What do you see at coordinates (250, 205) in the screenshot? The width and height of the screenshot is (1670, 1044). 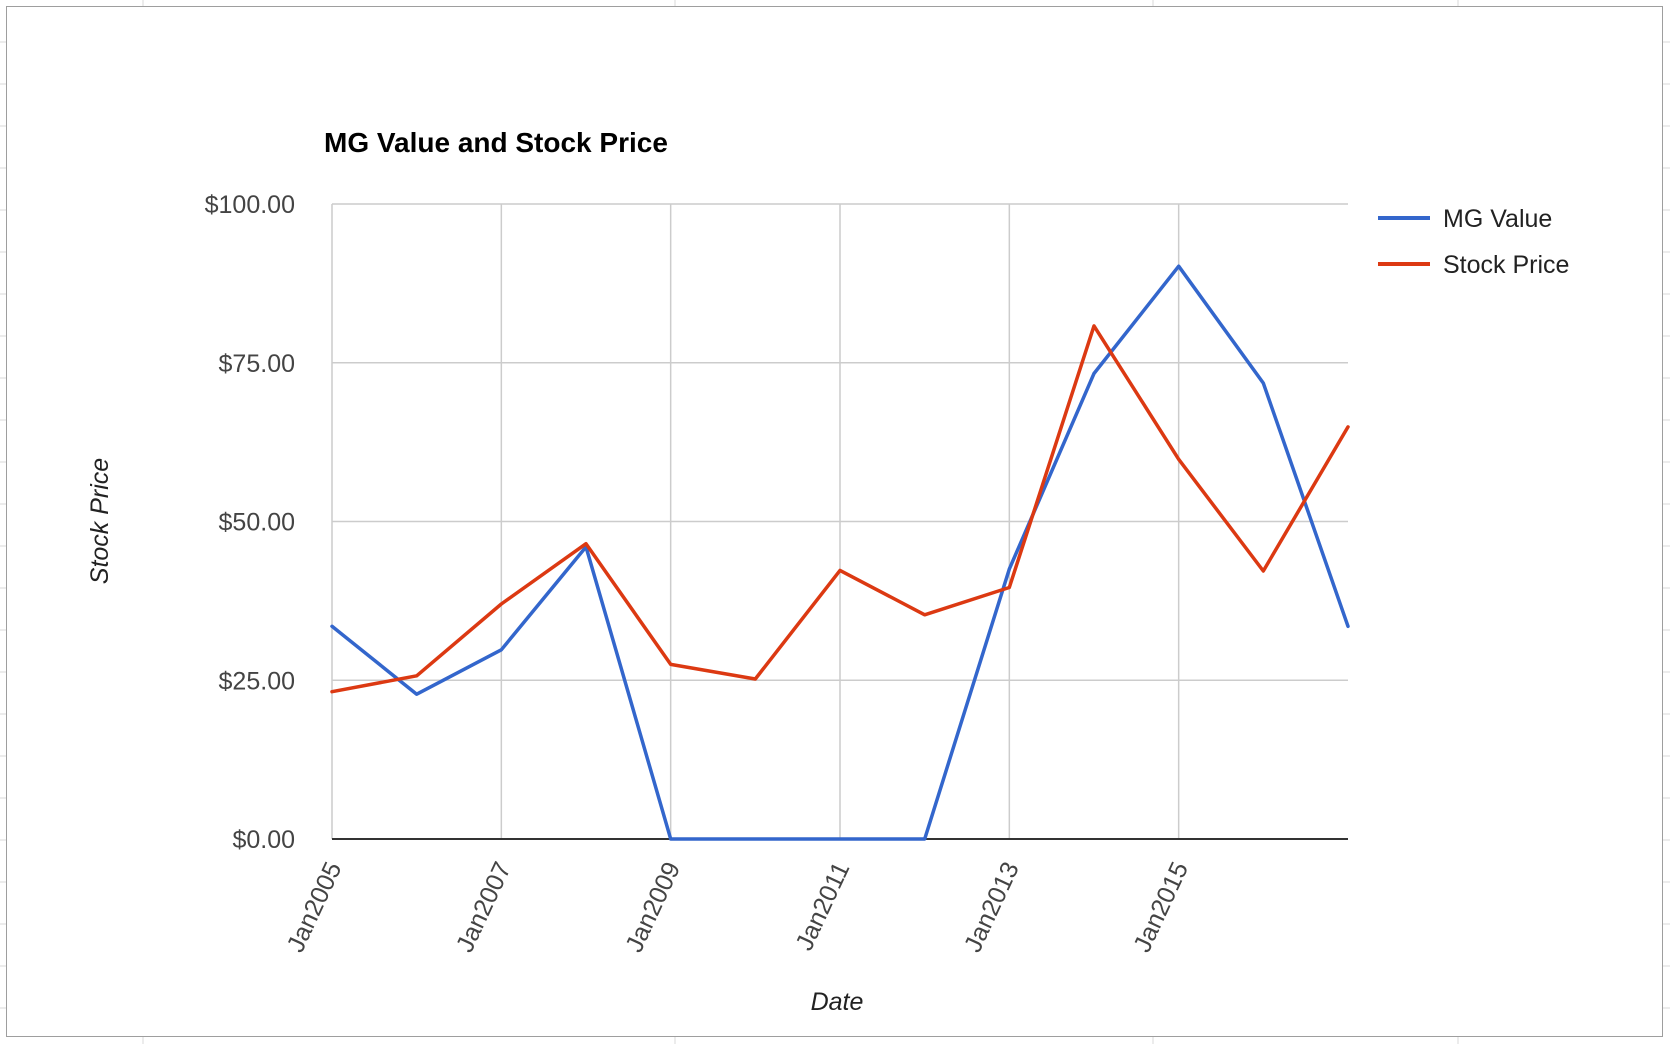 I see `y-tick-label: $100.00` at bounding box center [250, 205].